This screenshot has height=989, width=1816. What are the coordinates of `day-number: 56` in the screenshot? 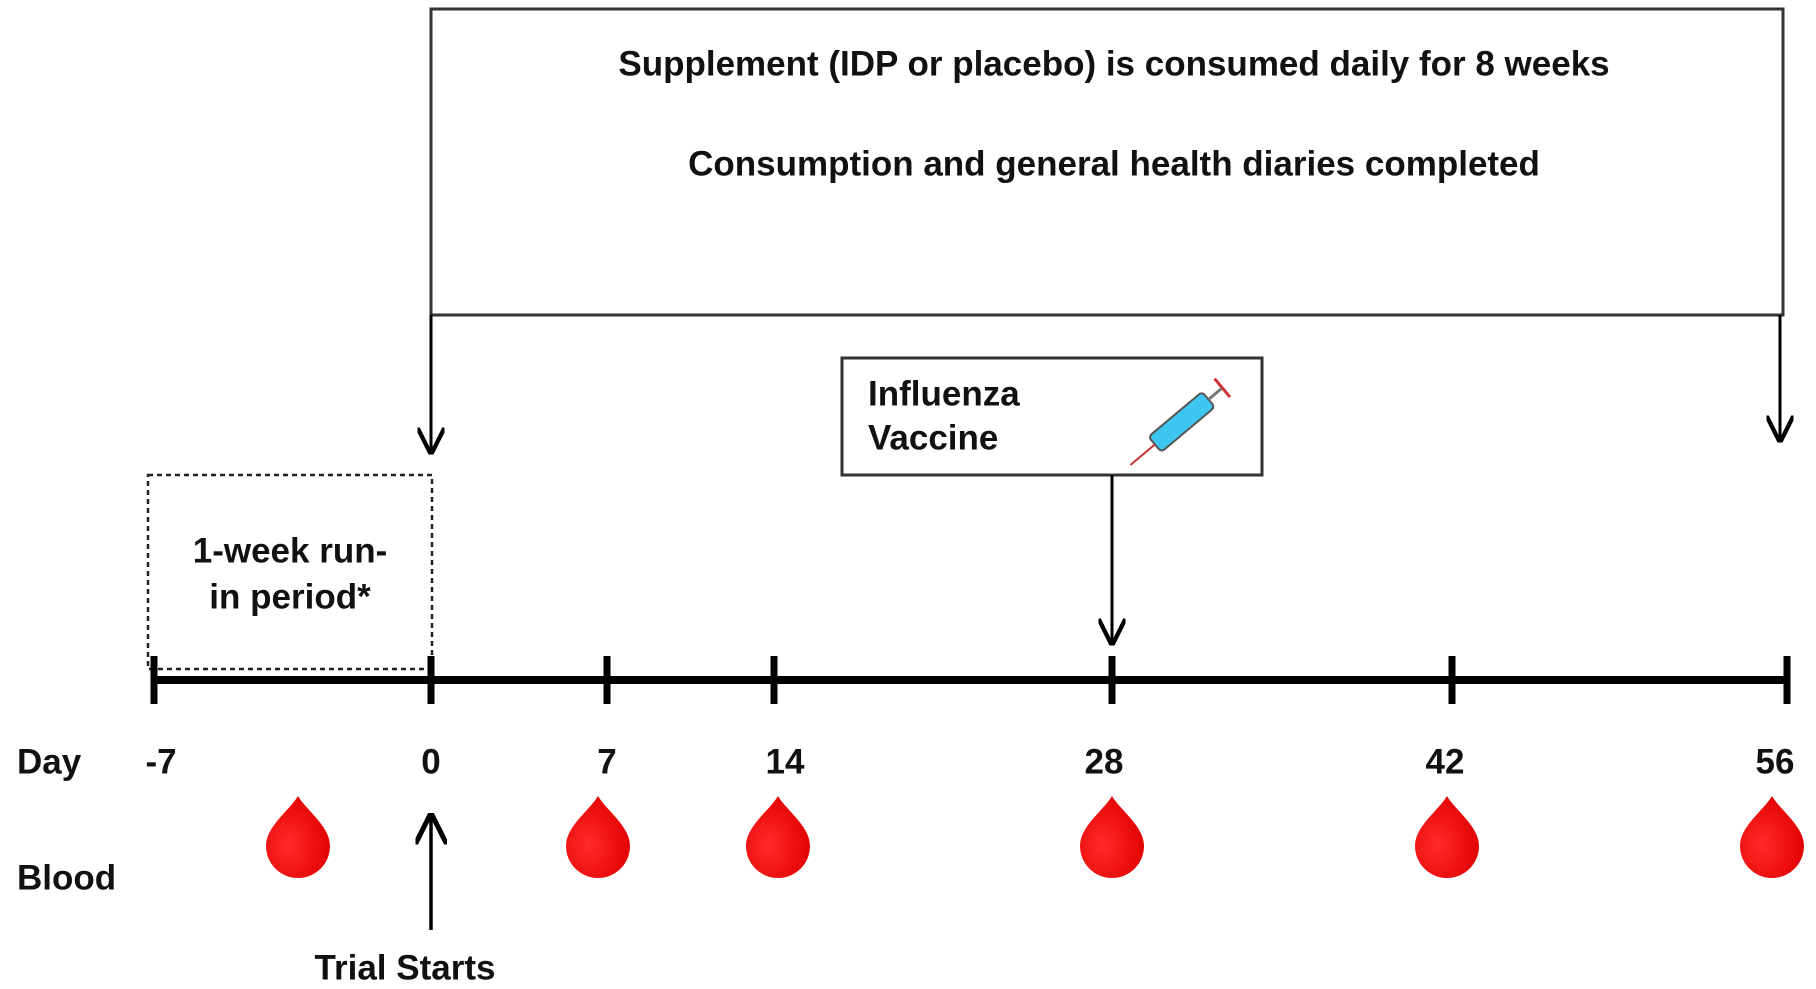 It's located at (1775, 761).